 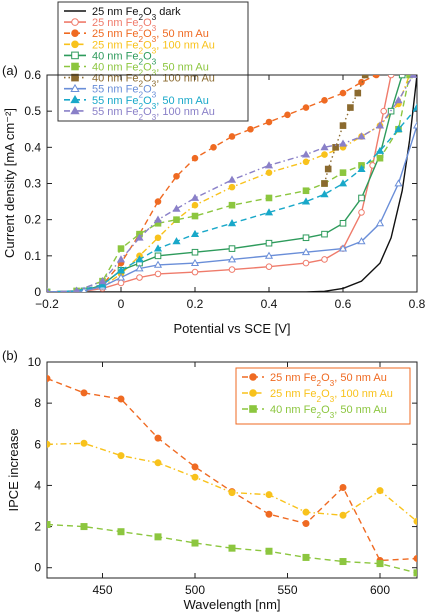 I want to click on legend-label: 40 nm Fe2O3, 100 nm Au, so click(x=153, y=81).